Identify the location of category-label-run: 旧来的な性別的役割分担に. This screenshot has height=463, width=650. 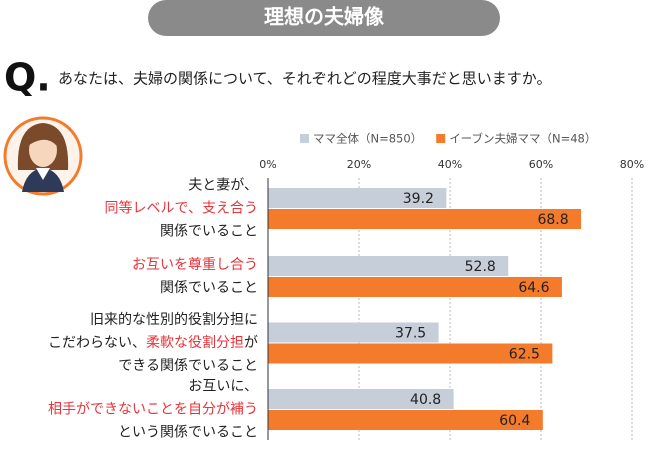
(174, 319).